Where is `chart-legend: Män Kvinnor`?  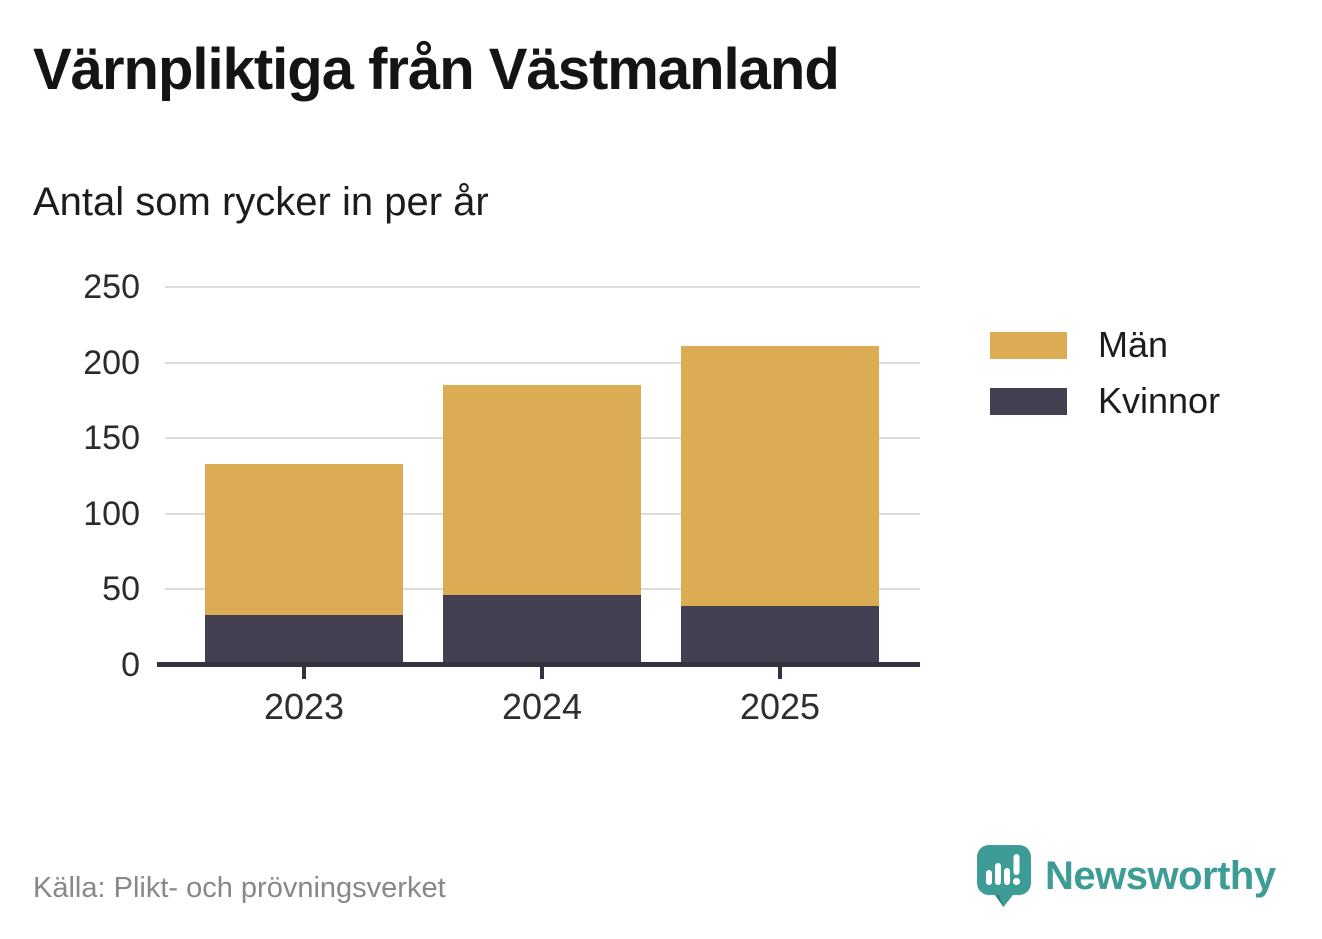 chart-legend: Män Kvinnor is located at coordinates (1105, 373).